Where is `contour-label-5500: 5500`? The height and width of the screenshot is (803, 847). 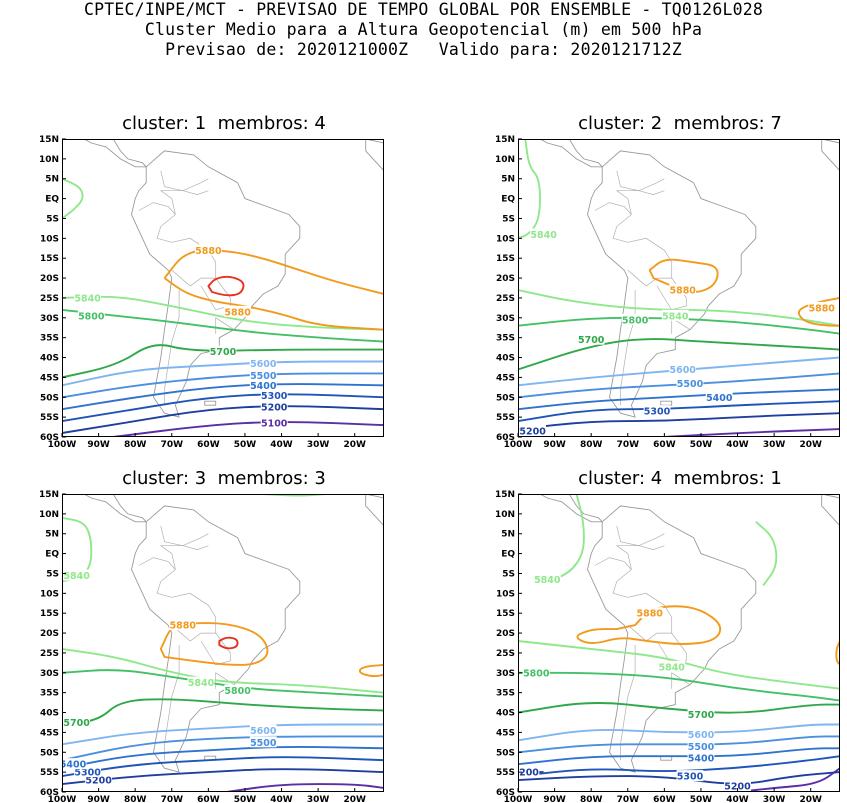 contour-label-5500: 5500 is located at coordinates (263, 376).